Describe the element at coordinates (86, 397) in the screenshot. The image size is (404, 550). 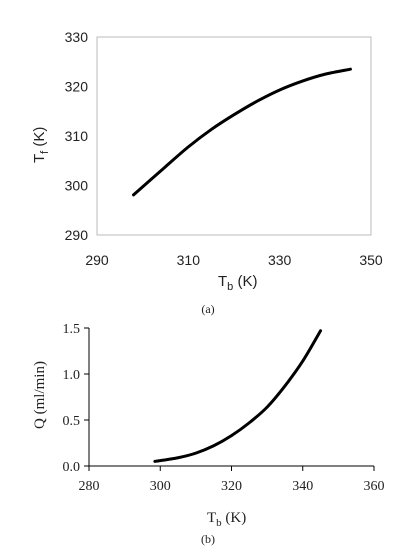
I see `y-tick-marks-b` at that location.